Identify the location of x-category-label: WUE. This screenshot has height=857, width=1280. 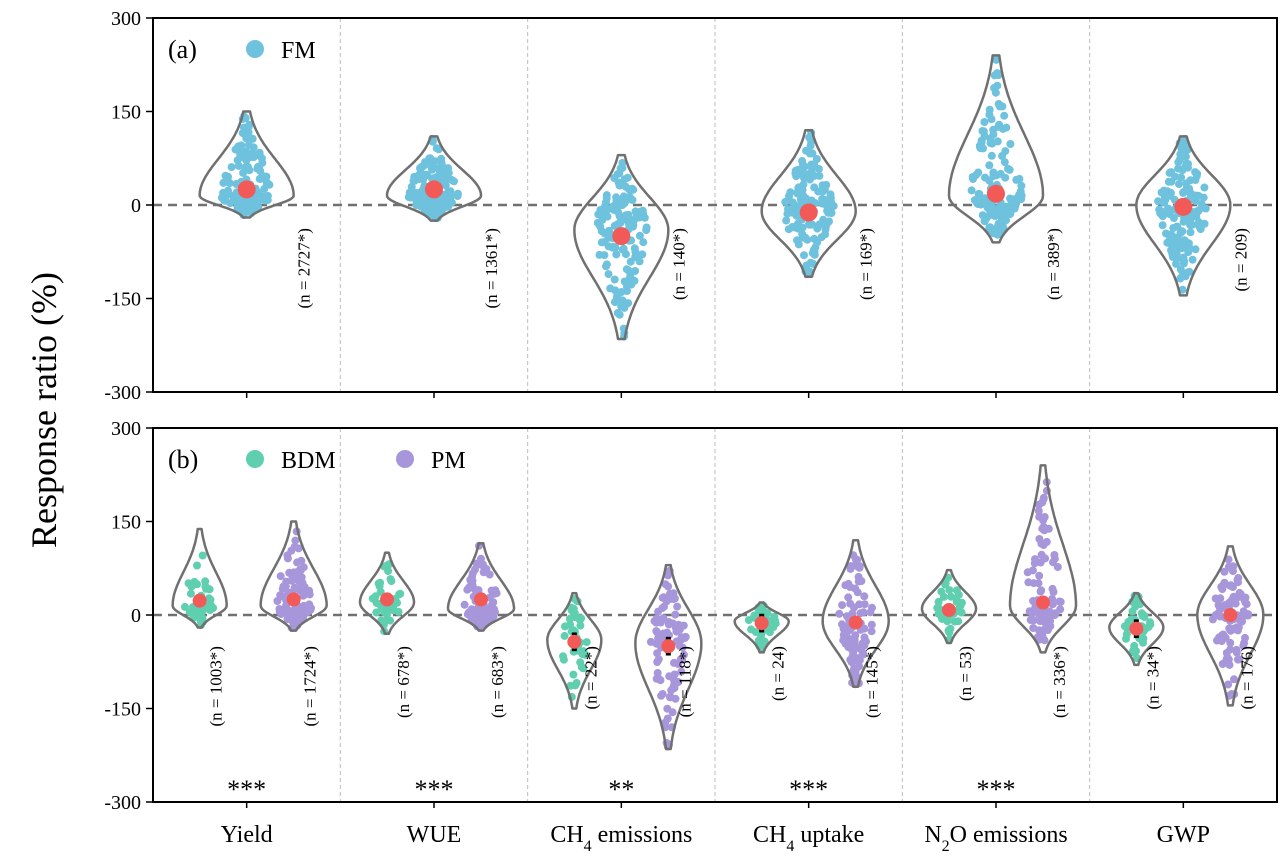
(434, 835).